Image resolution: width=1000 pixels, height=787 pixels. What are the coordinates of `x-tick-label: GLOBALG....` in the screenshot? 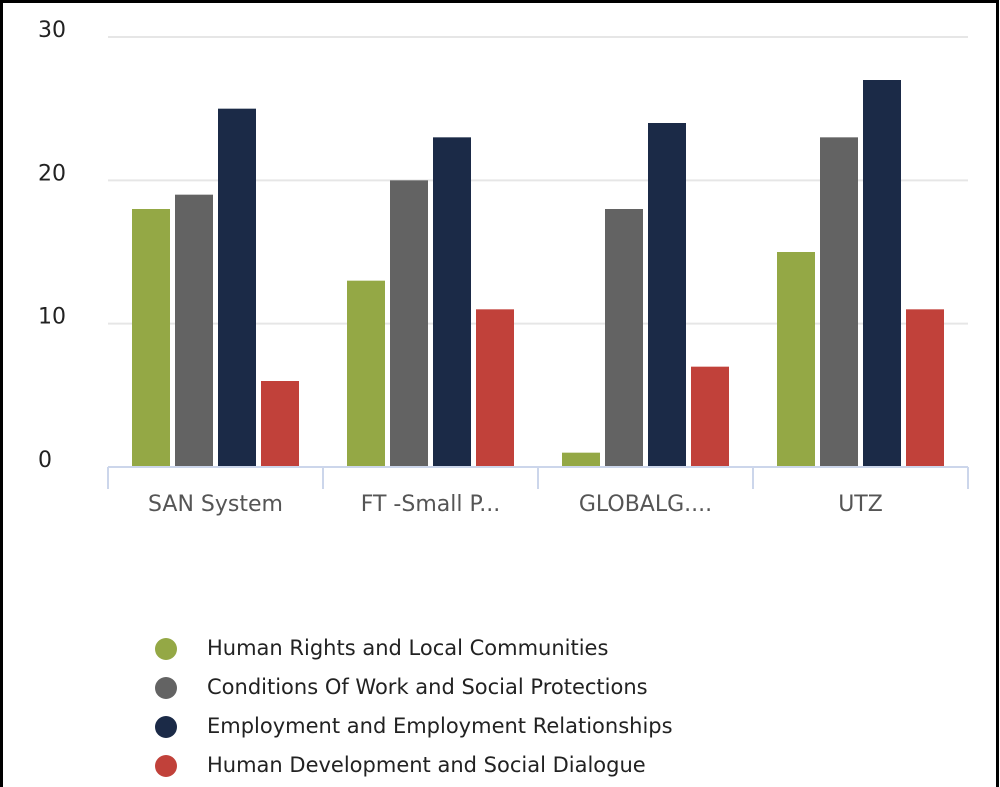 It's located at (645, 504).